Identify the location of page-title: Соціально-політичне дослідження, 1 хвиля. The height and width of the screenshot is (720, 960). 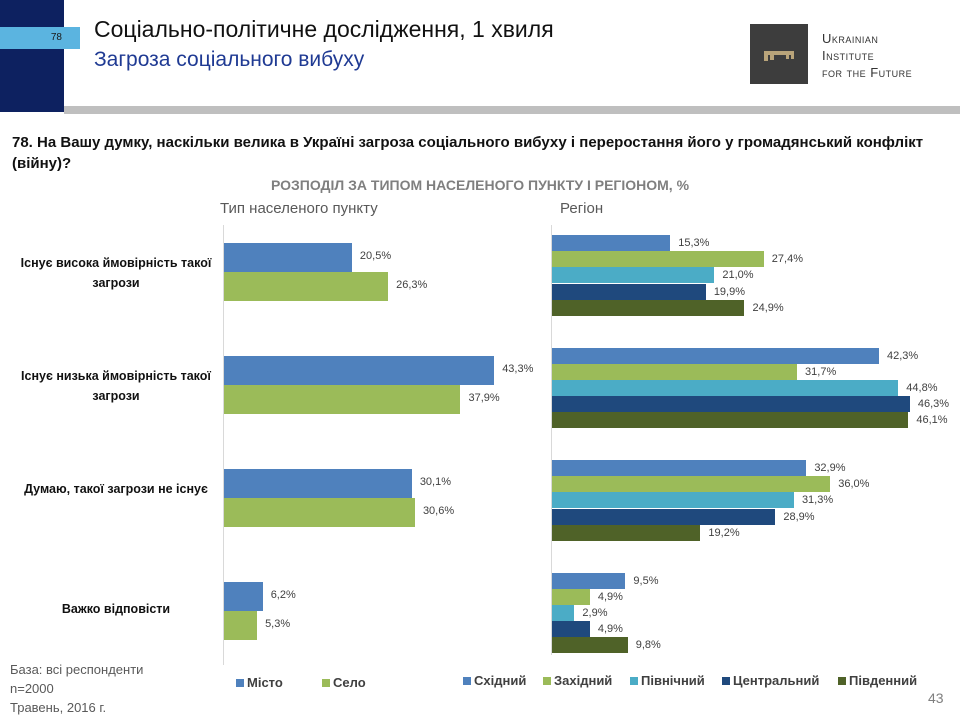
(324, 29).